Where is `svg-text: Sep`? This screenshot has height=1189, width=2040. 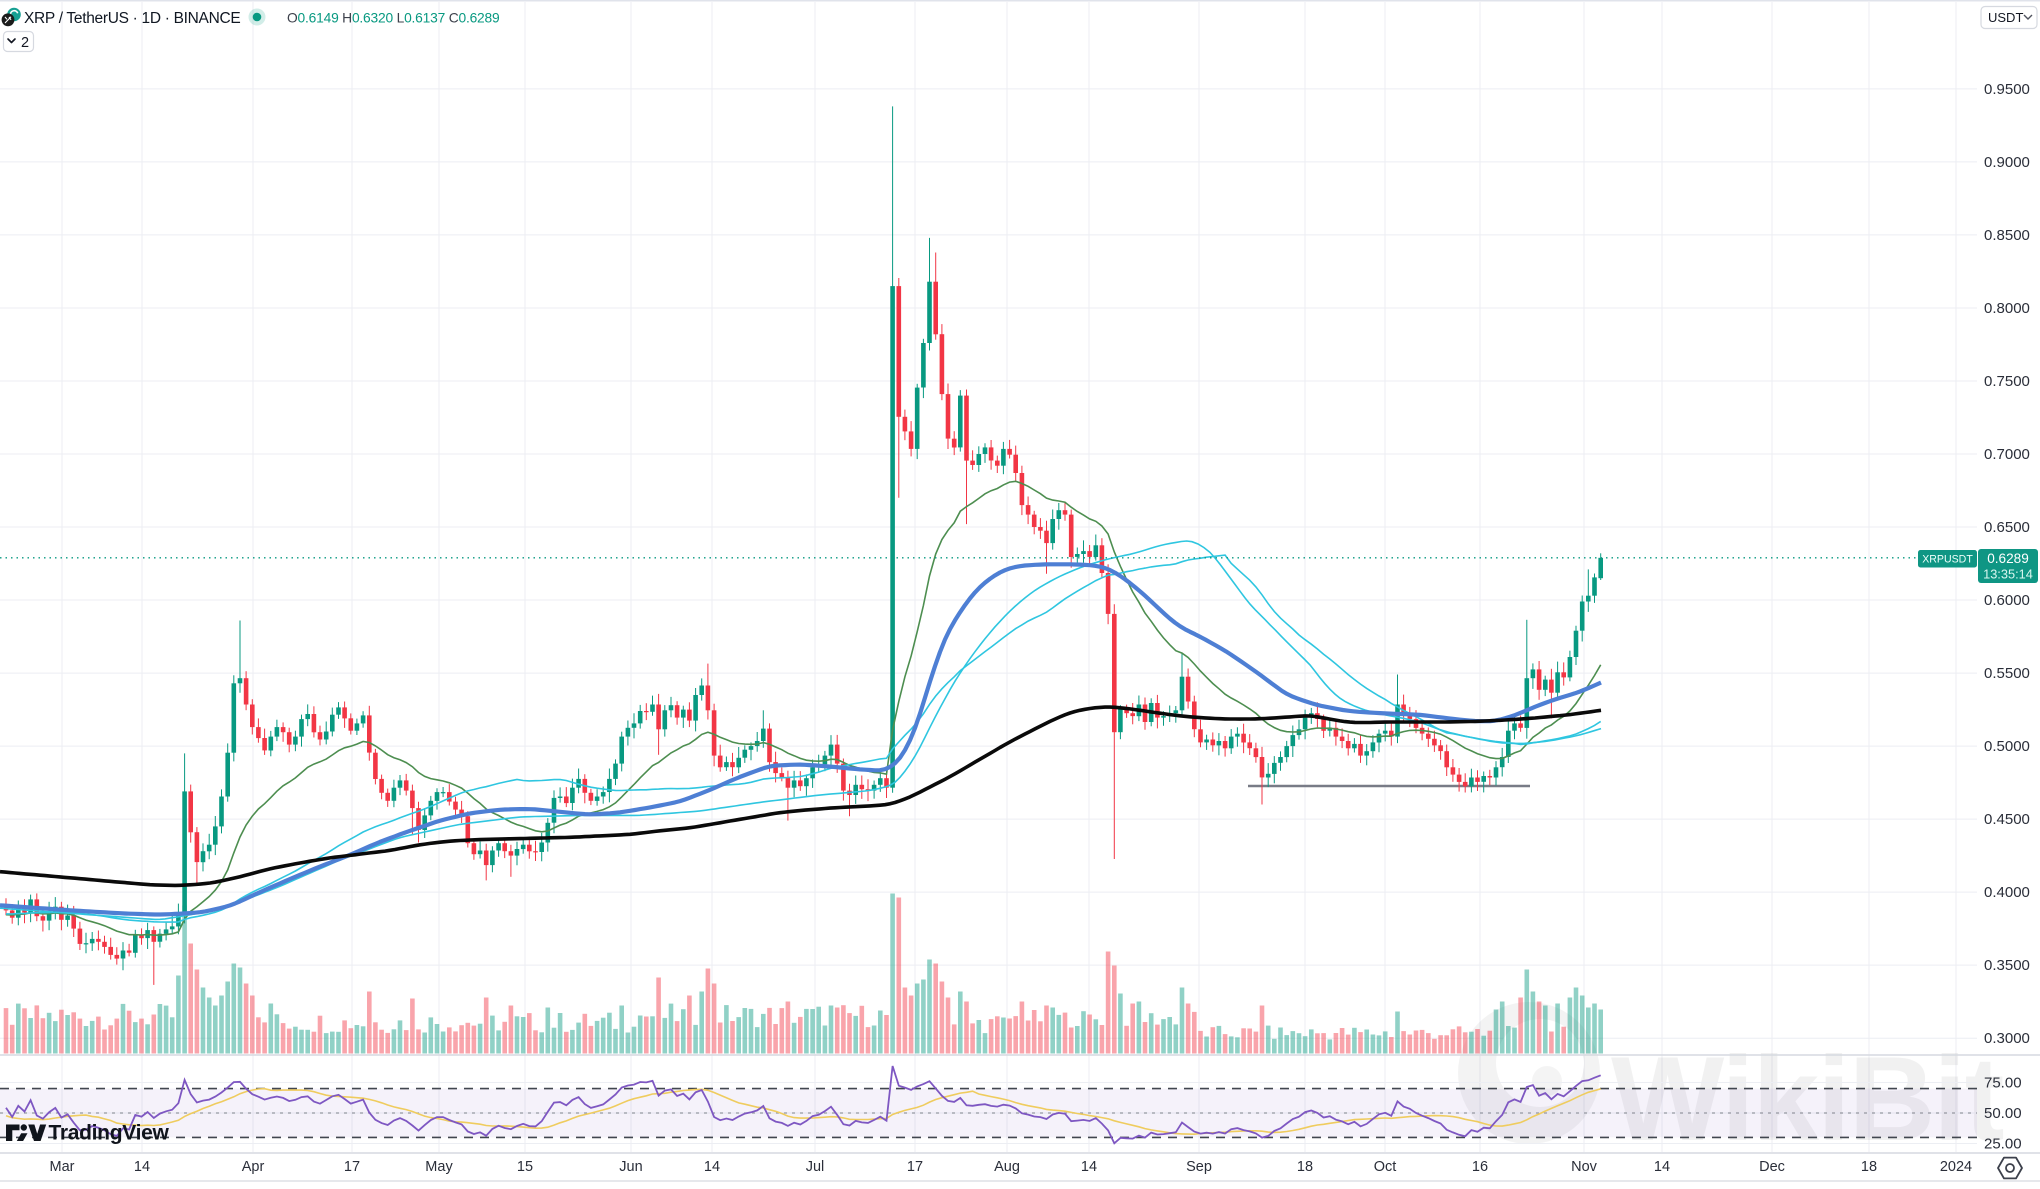
svg-text: Sep is located at coordinates (1199, 1167).